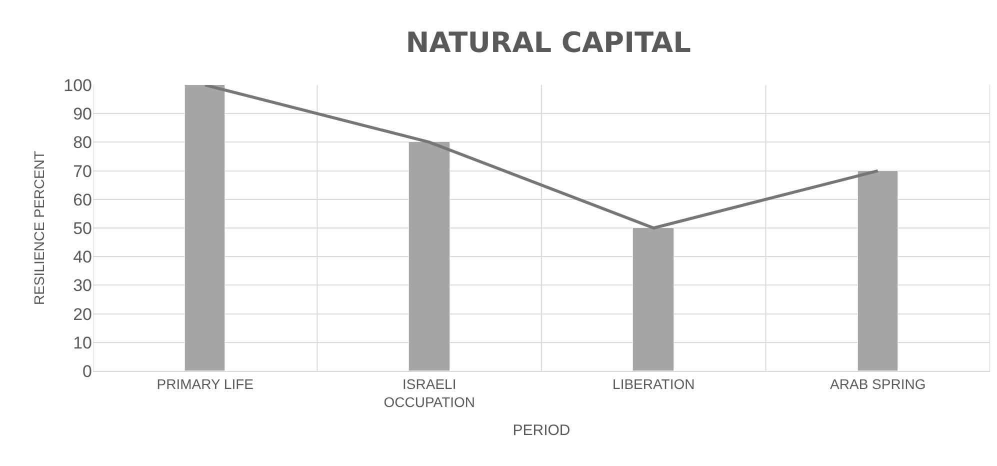 The image size is (997, 466). I want to click on y-tick-label: 20, so click(82, 314).